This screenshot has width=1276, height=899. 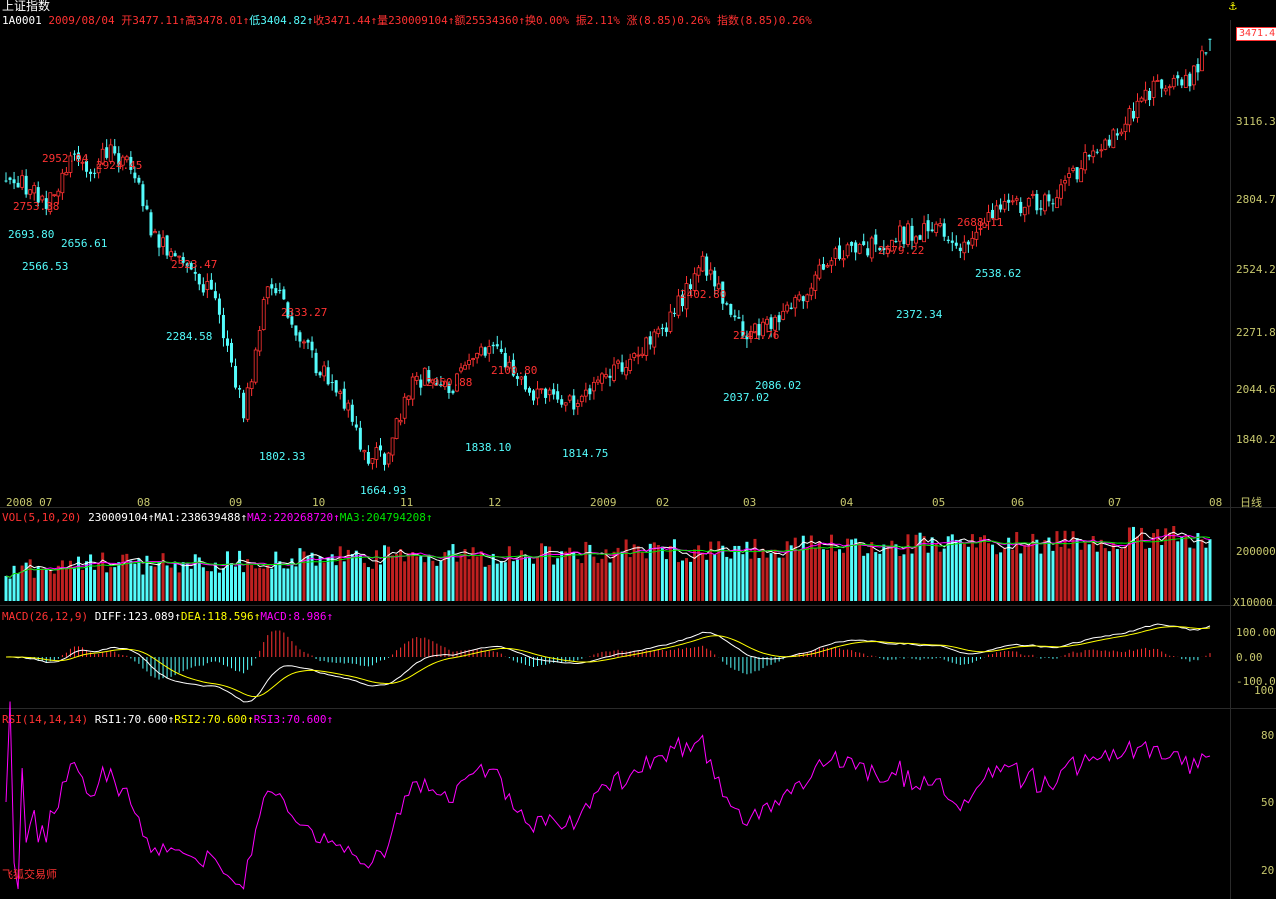 I want to click on price-tick: 3116.3, so click(x=1256, y=121).